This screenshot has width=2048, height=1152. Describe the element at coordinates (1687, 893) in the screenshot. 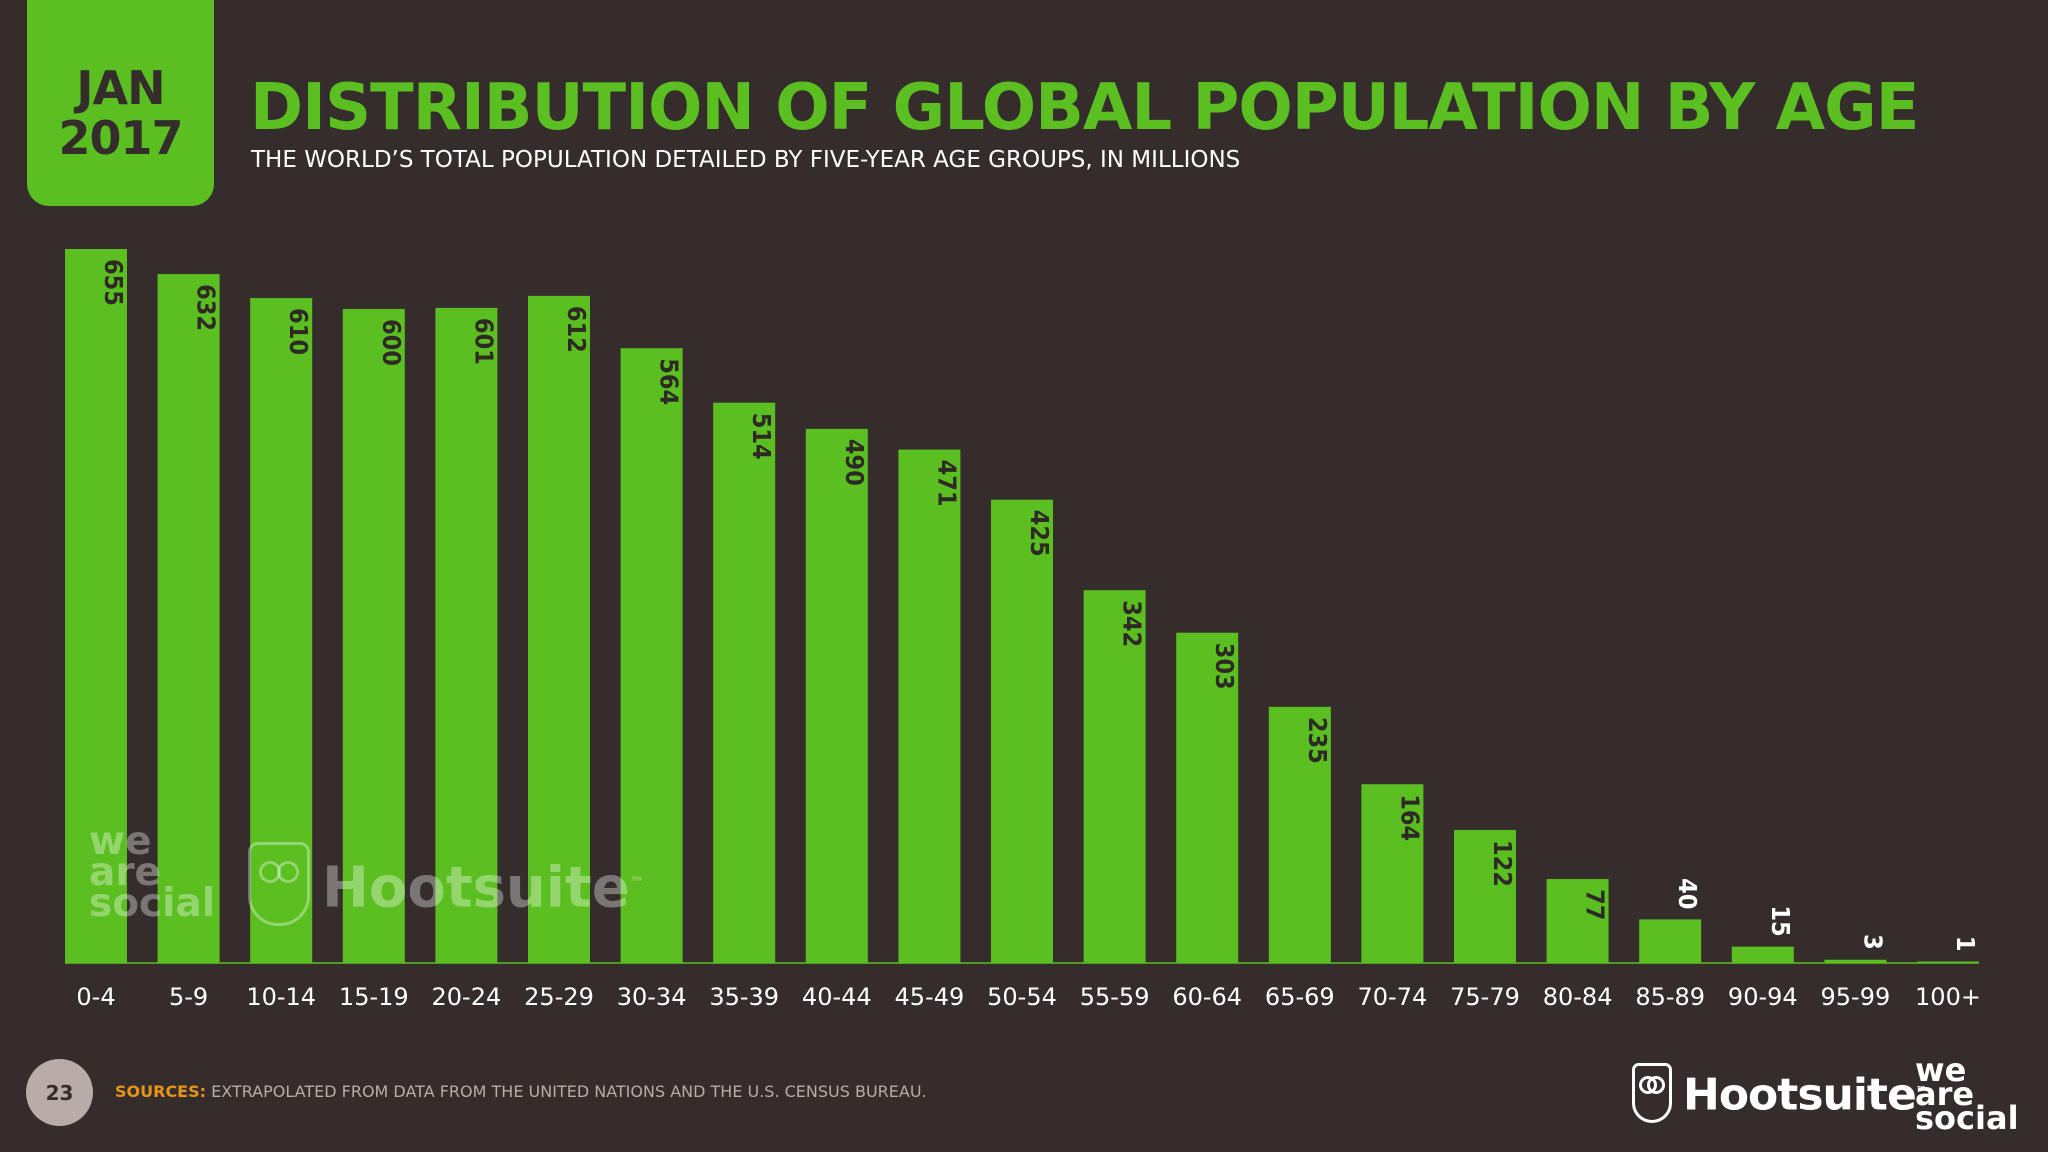

I see `data-label-85-89: 40` at that location.